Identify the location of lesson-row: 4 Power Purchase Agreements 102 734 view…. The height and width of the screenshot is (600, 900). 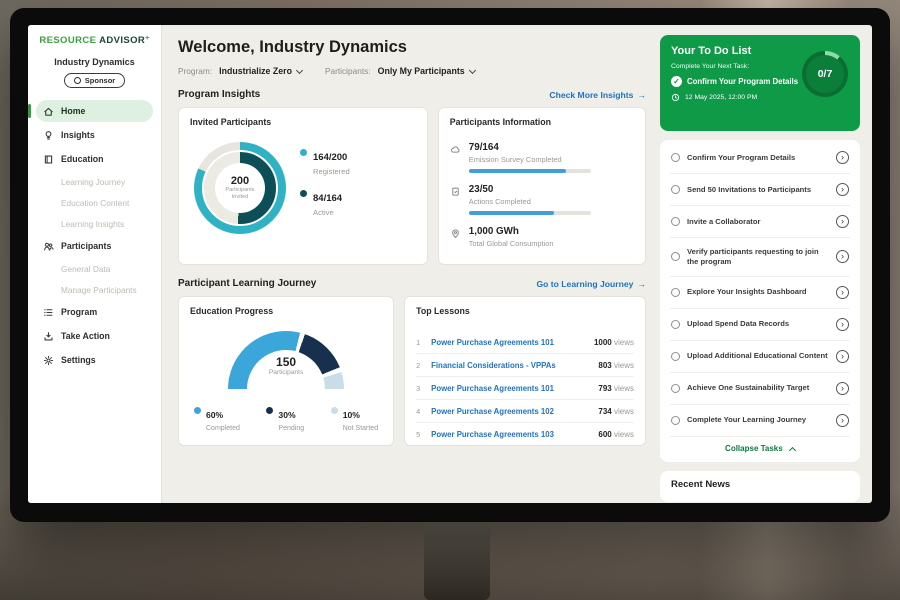
(525, 411).